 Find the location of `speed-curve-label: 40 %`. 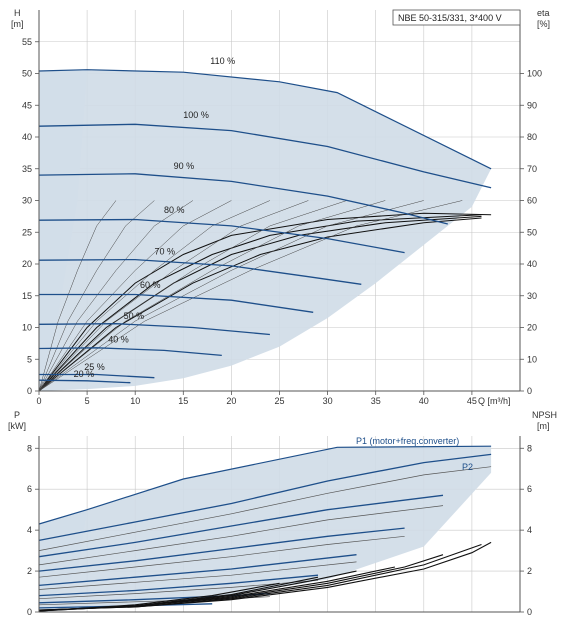

speed-curve-label: 40 % is located at coordinates (118, 340).